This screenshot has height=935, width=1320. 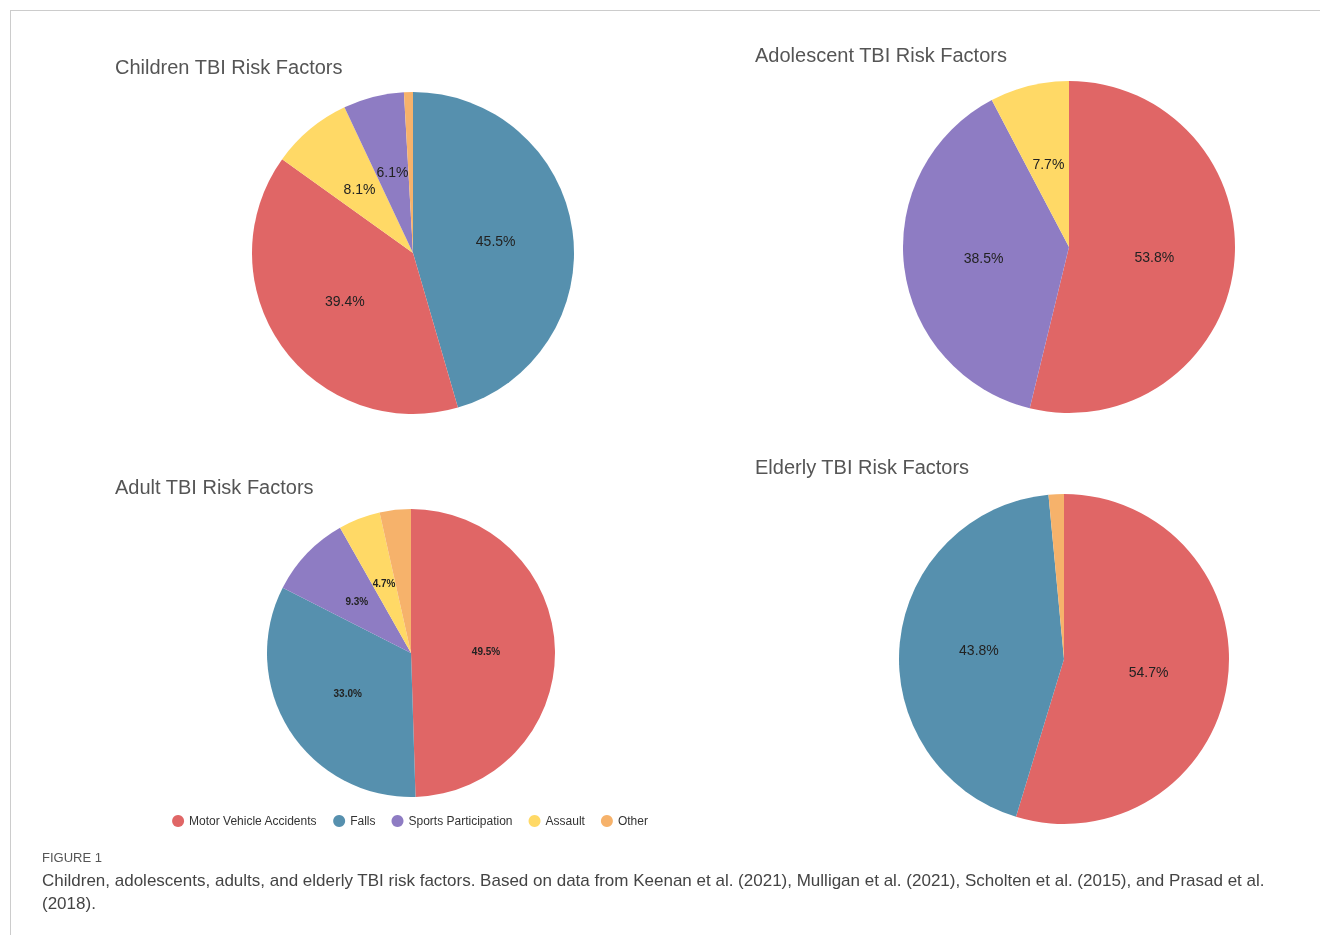 I want to click on legend-label: Assault, so click(x=565, y=821).